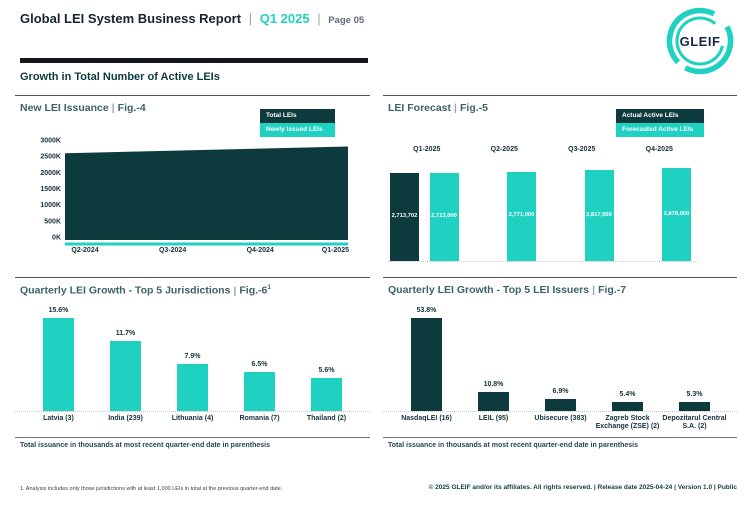 The width and height of the screenshot is (750, 508). What do you see at coordinates (297, 116) in the screenshot?
I see `legend-item: Total LEIs` at bounding box center [297, 116].